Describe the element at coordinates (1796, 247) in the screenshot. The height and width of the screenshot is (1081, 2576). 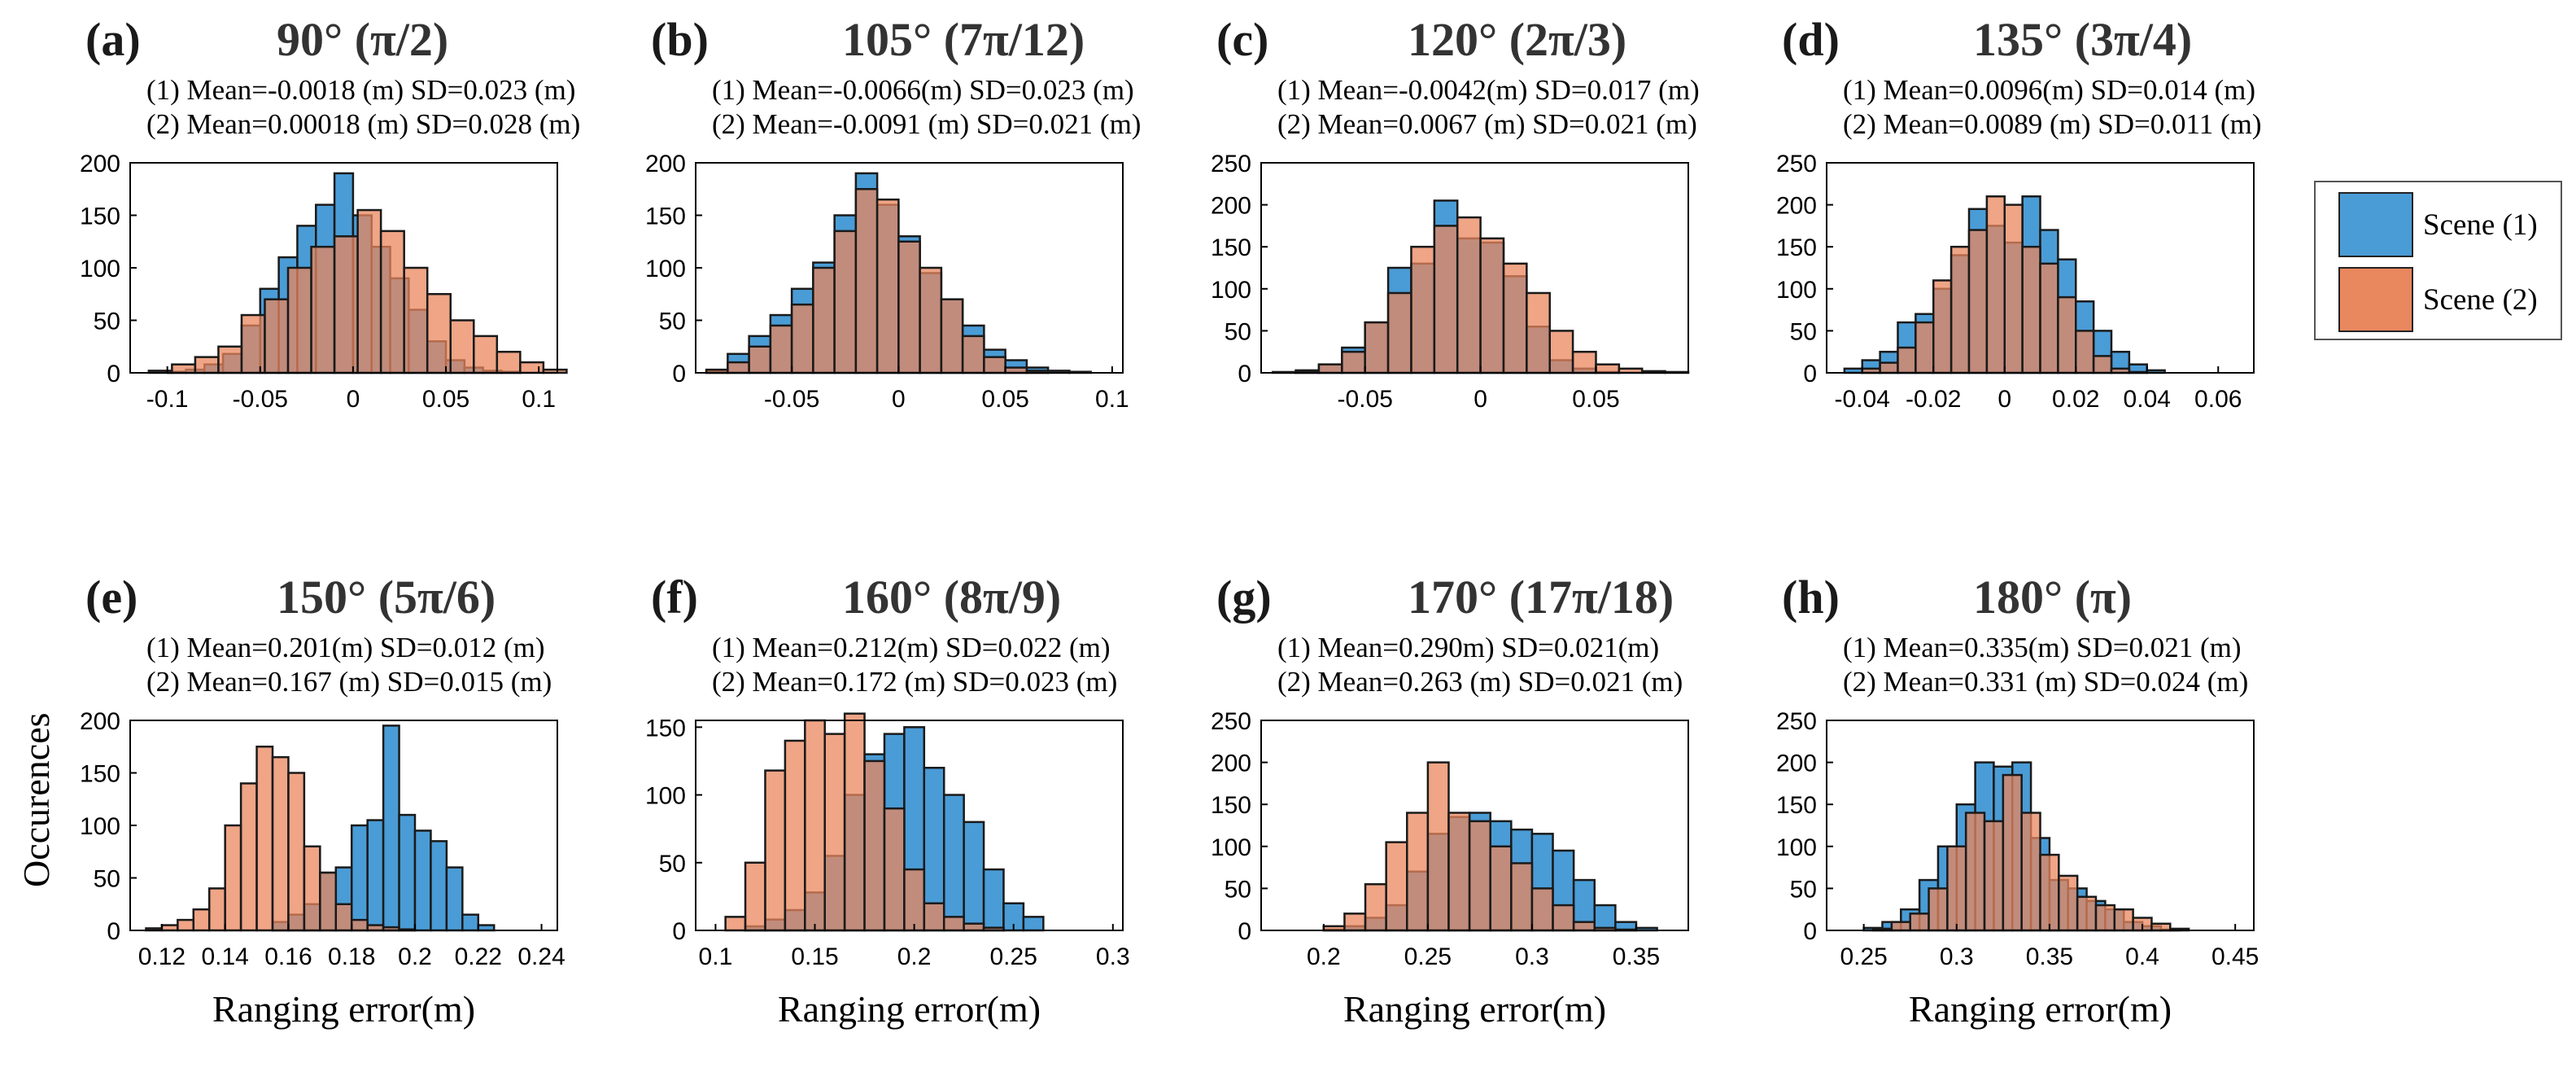
I see `panel-d-ytick-label-3: 150` at that location.